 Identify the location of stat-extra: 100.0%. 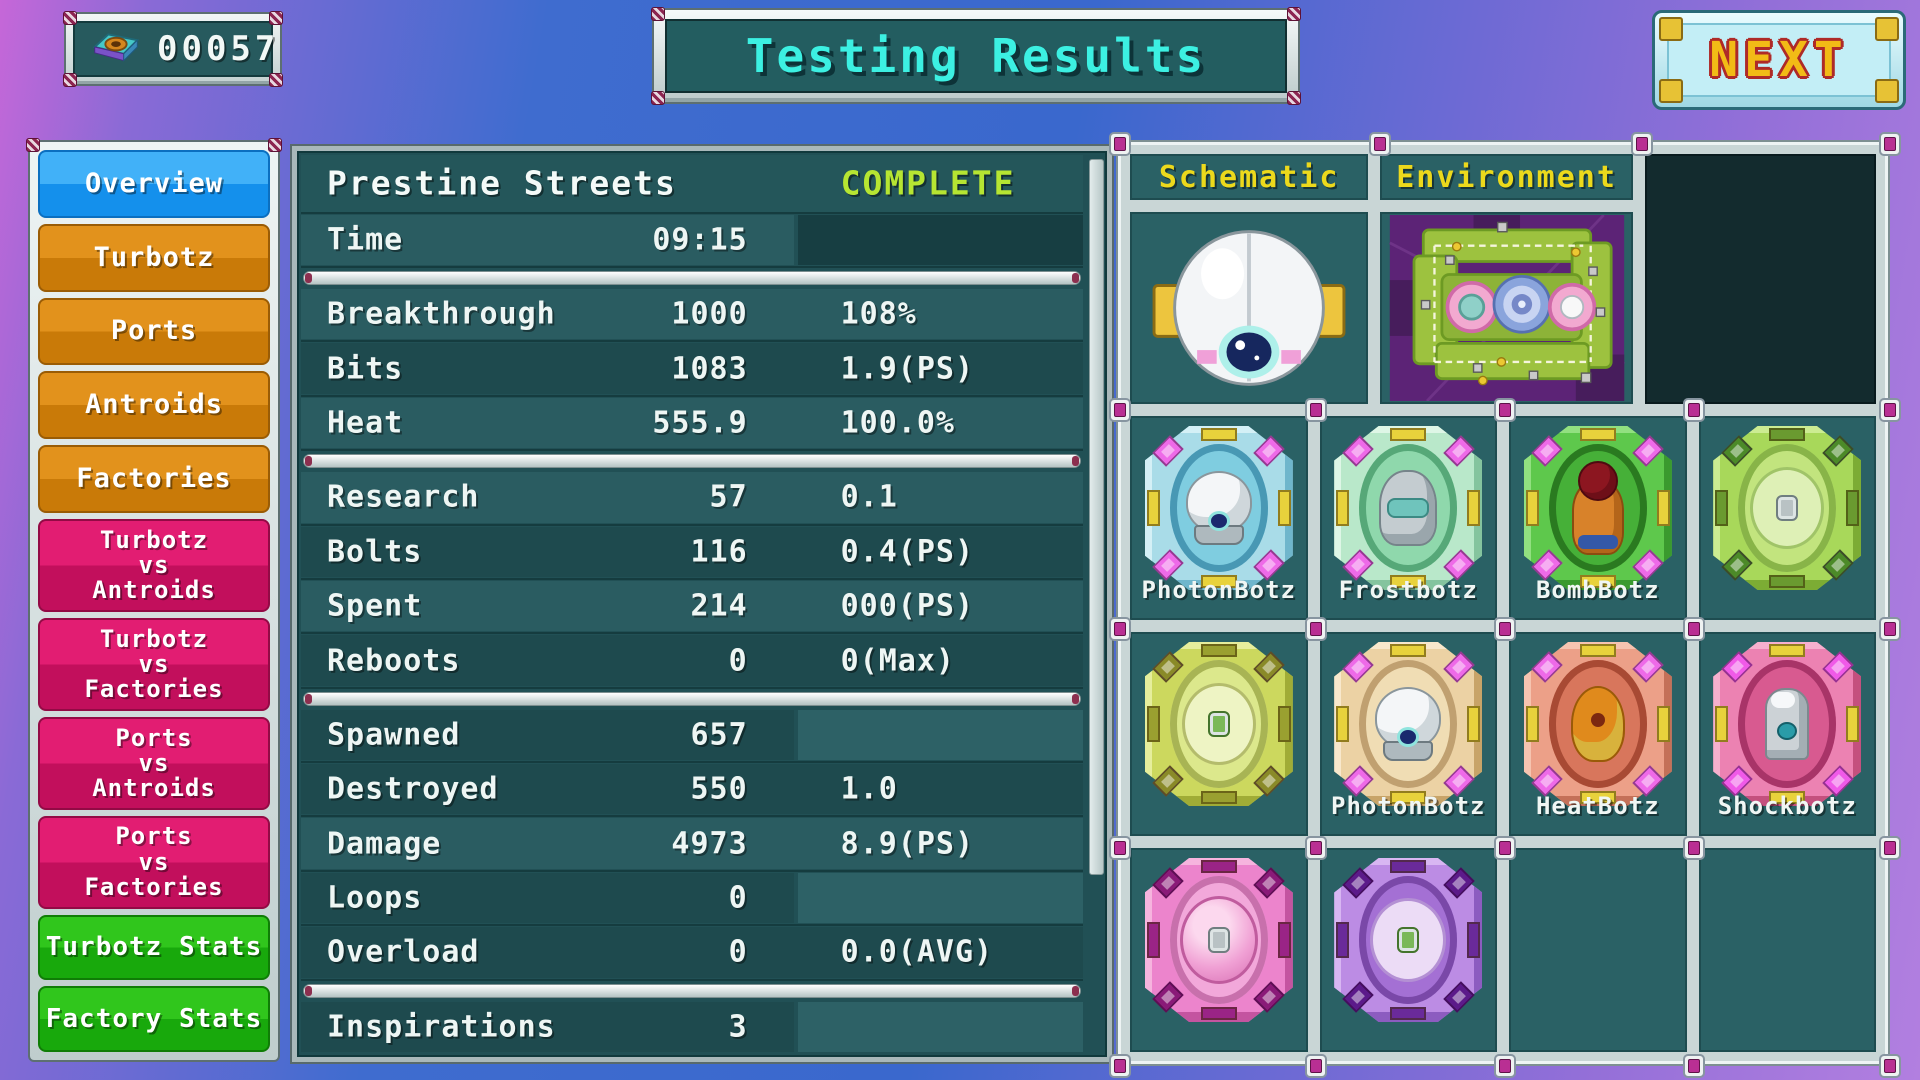
(897, 423).